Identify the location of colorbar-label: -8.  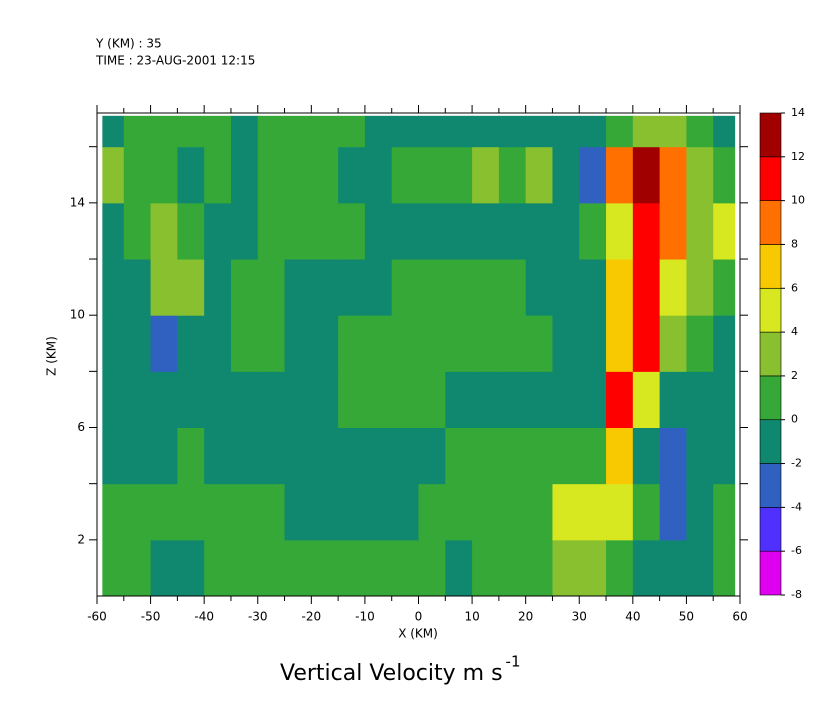
(796, 594).